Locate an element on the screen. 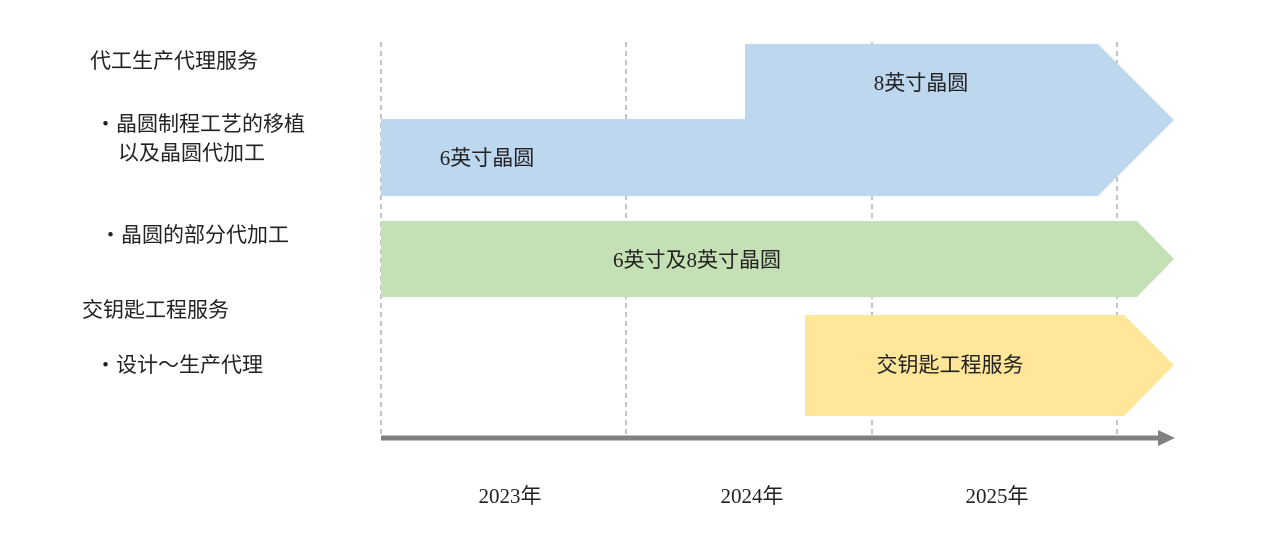  partial-arrow is located at coordinates (777, 259).